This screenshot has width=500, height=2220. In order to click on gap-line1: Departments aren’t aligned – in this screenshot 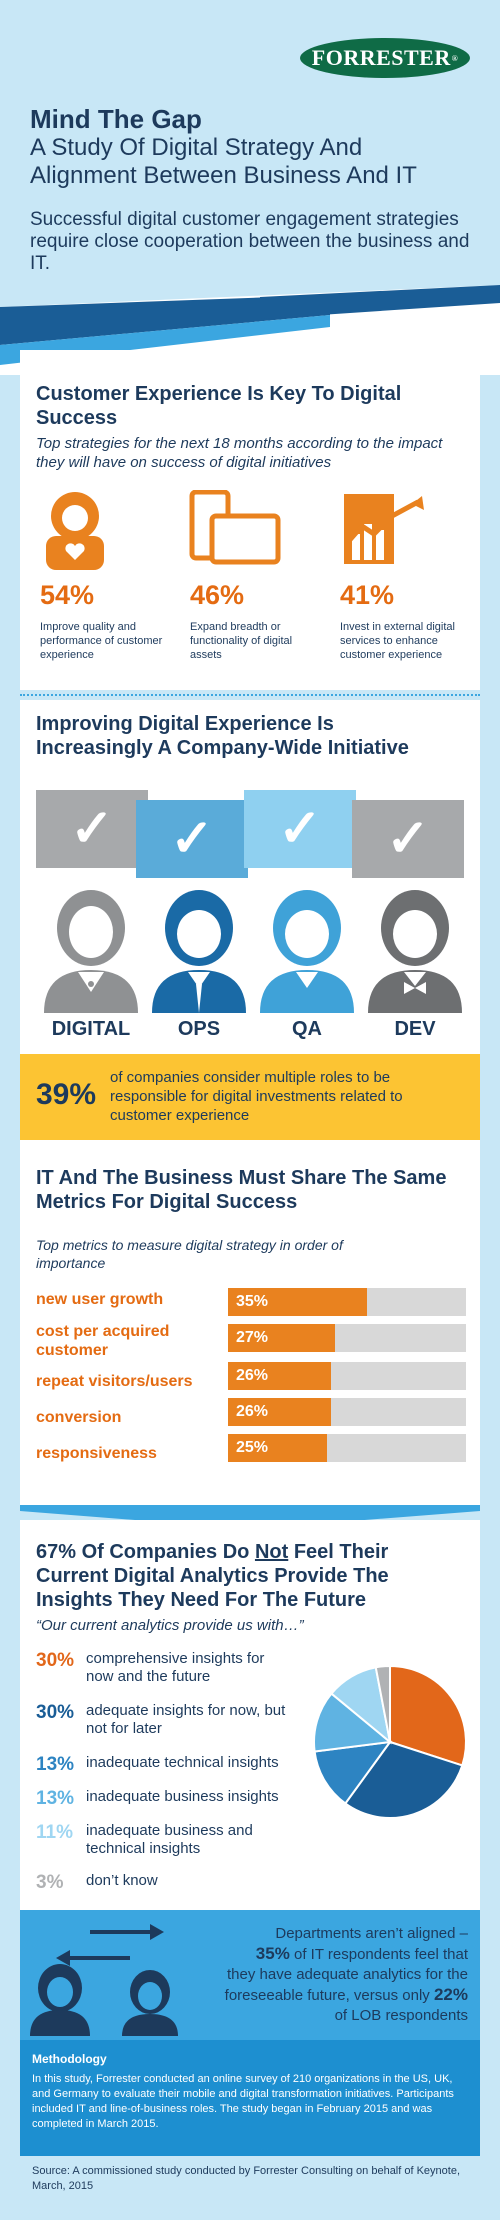, I will do `click(371, 1933)`.